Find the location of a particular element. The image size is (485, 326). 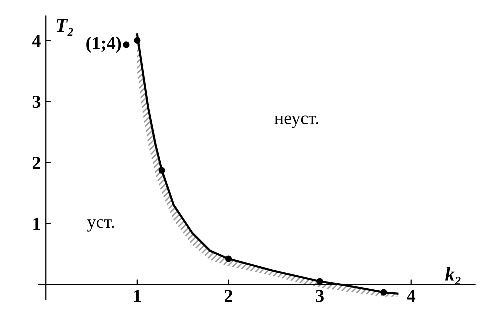

x-tick-label: 4 is located at coordinates (411, 296).